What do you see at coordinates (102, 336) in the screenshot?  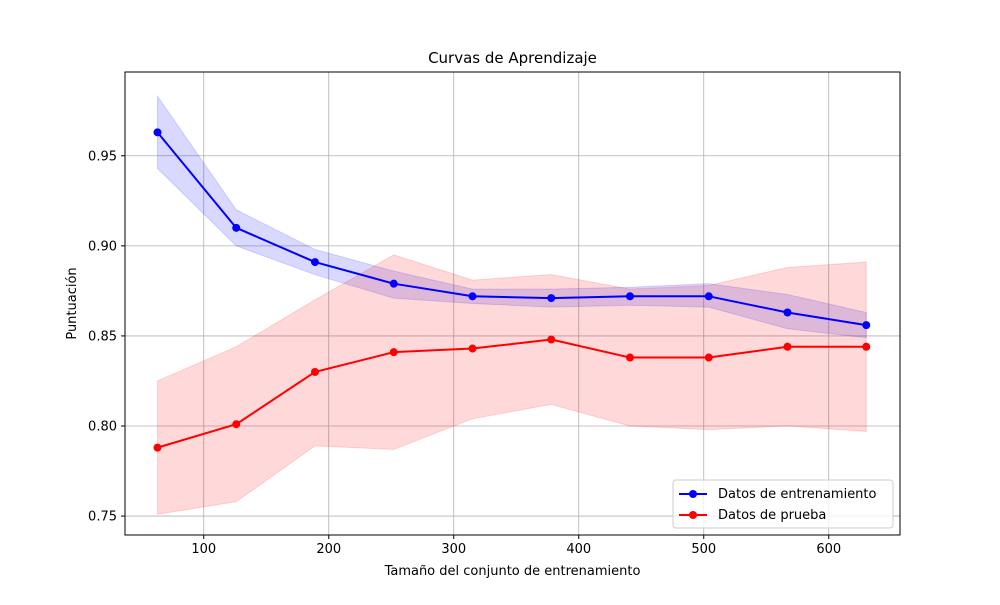 I see `y-tick-label: 0.85` at bounding box center [102, 336].